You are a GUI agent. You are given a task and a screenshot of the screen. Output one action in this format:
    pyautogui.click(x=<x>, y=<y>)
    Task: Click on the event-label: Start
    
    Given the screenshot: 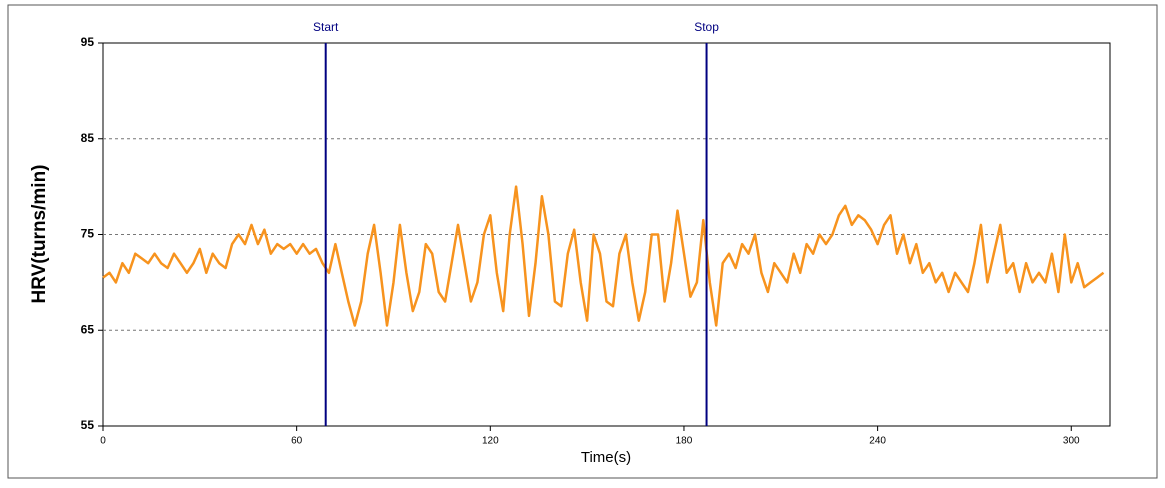 What is the action you would take?
    pyautogui.click(x=326, y=27)
    